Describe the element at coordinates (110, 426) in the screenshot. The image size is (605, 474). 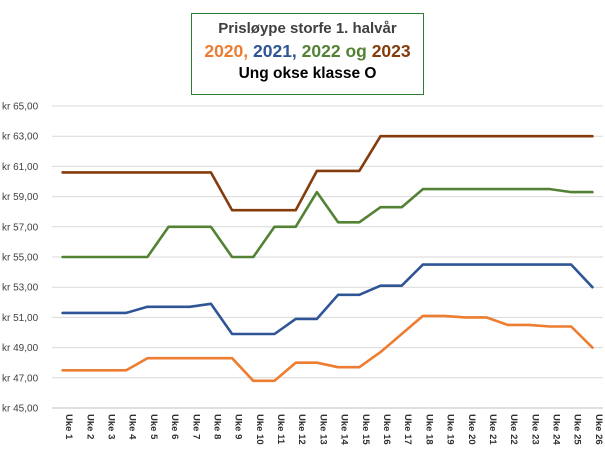
I see `x-tick-label: Uke 3` at that location.